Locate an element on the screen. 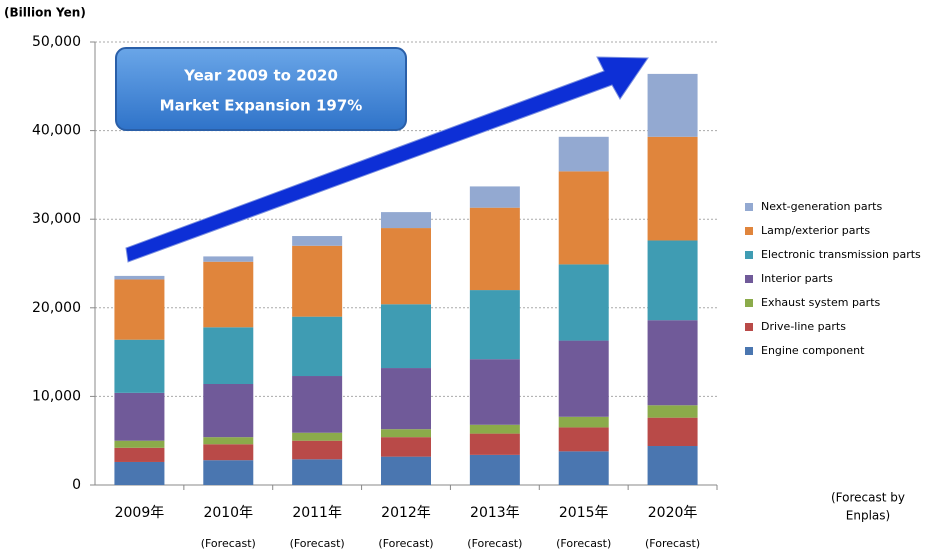 This screenshot has width=926, height=555. callout-text: Year 2009 to 2020 is located at coordinates (260, 76).